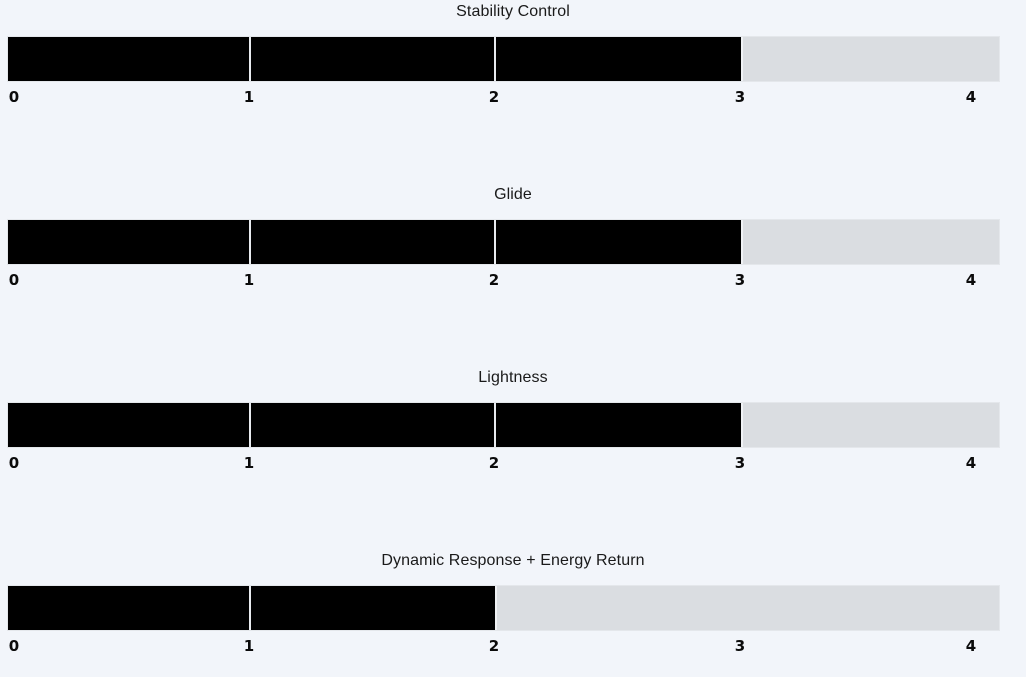  What do you see at coordinates (513, 560) in the screenshot?
I see `chart-title: Dynamic Response + Energy Return` at bounding box center [513, 560].